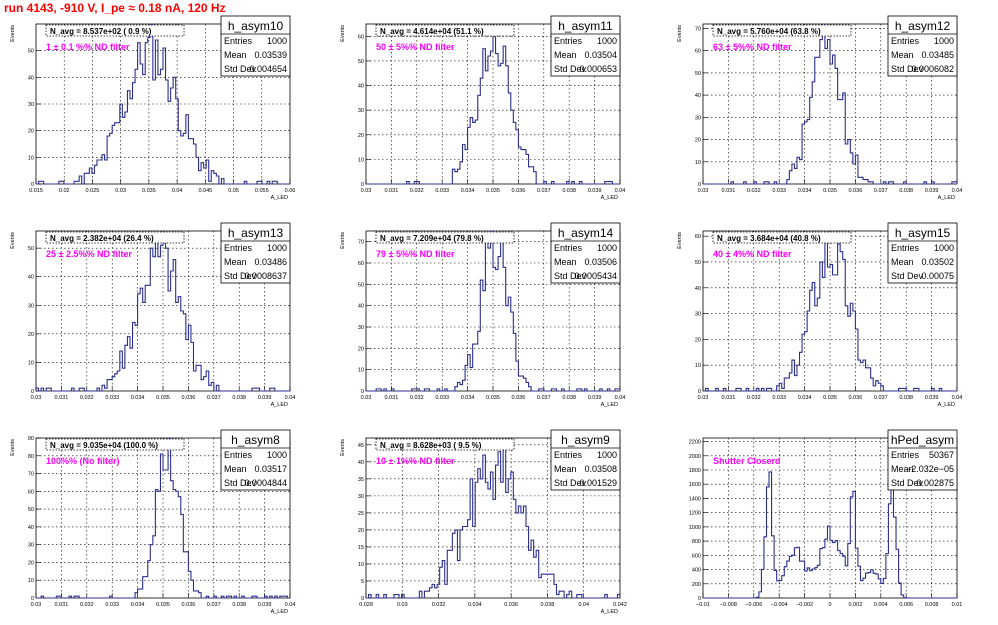  What do you see at coordinates (696, 556) in the screenshot?
I see `y-tick-label: 600` at bounding box center [696, 556].